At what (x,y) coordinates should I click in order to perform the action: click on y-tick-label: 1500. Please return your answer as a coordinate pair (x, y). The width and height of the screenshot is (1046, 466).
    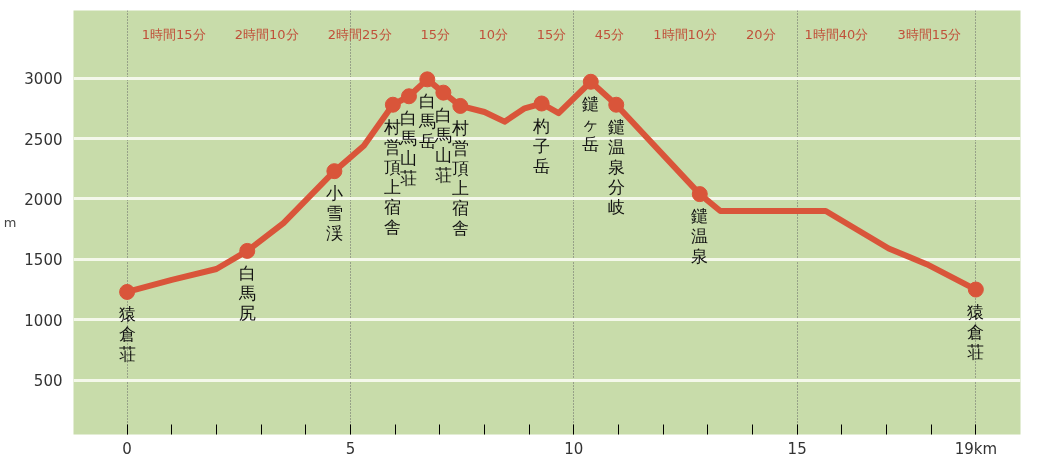
    Looking at the image, I should click on (43, 260).